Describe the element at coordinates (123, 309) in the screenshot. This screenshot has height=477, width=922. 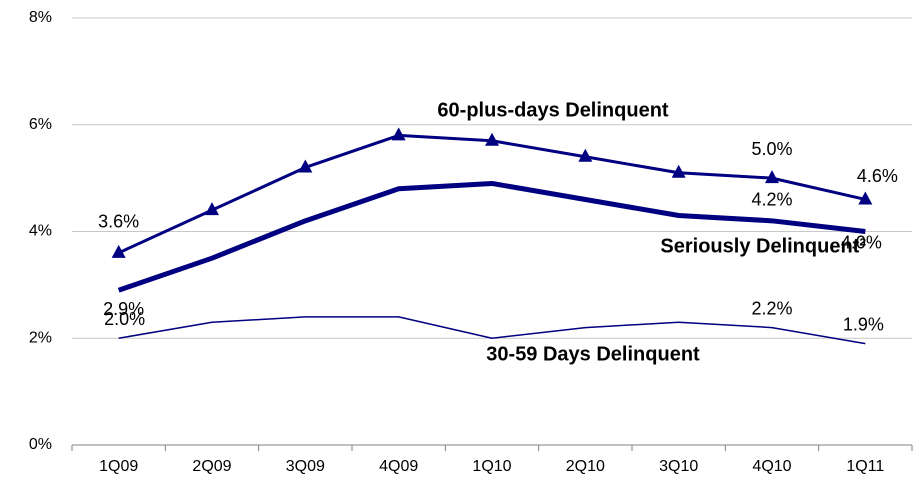
I see `data-label: 2.9%` at that location.